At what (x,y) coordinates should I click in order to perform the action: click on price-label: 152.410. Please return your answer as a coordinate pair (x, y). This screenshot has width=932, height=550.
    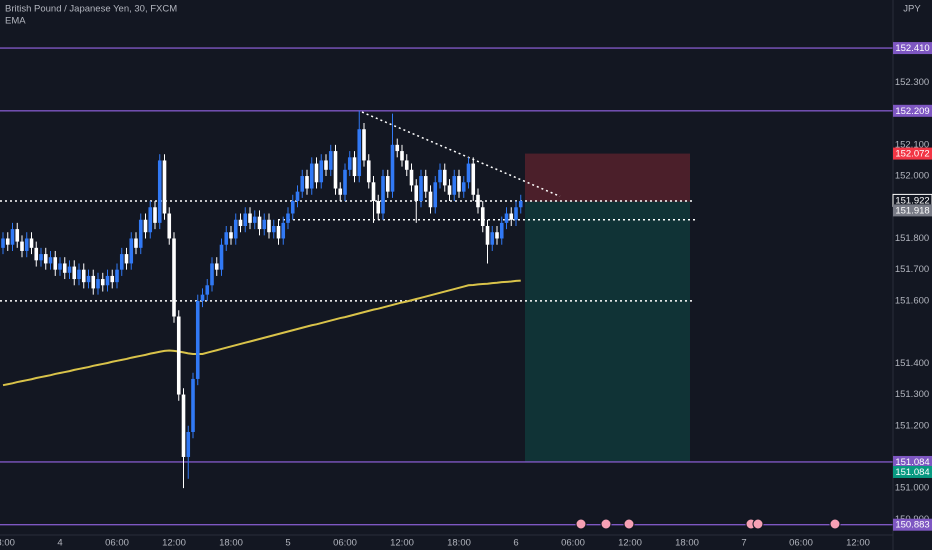
    Looking at the image, I should click on (912, 48).